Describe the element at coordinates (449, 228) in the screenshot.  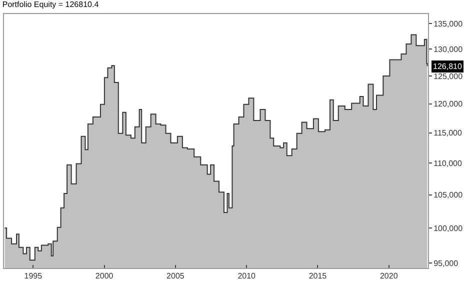
I see `y-tick-label: 100,000` at that location.